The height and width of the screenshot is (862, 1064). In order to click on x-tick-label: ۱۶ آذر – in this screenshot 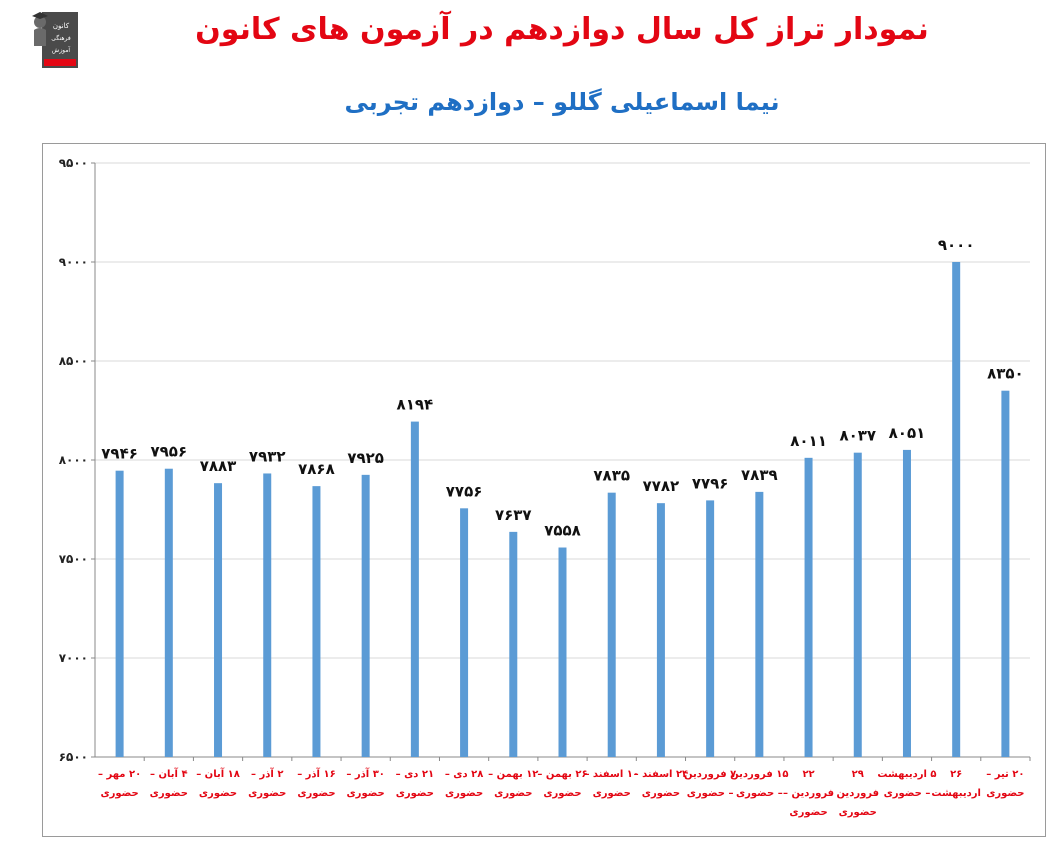, I will do `click(316, 773)`.